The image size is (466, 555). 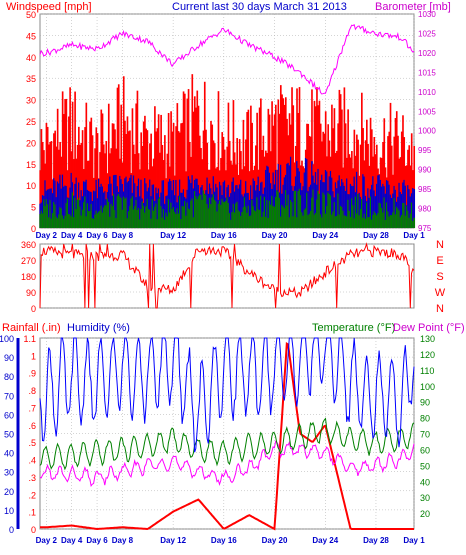 What do you see at coordinates (33, 356) in the screenshot?
I see `rain-y-tick-label: 1` at bounding box center [33, 356].